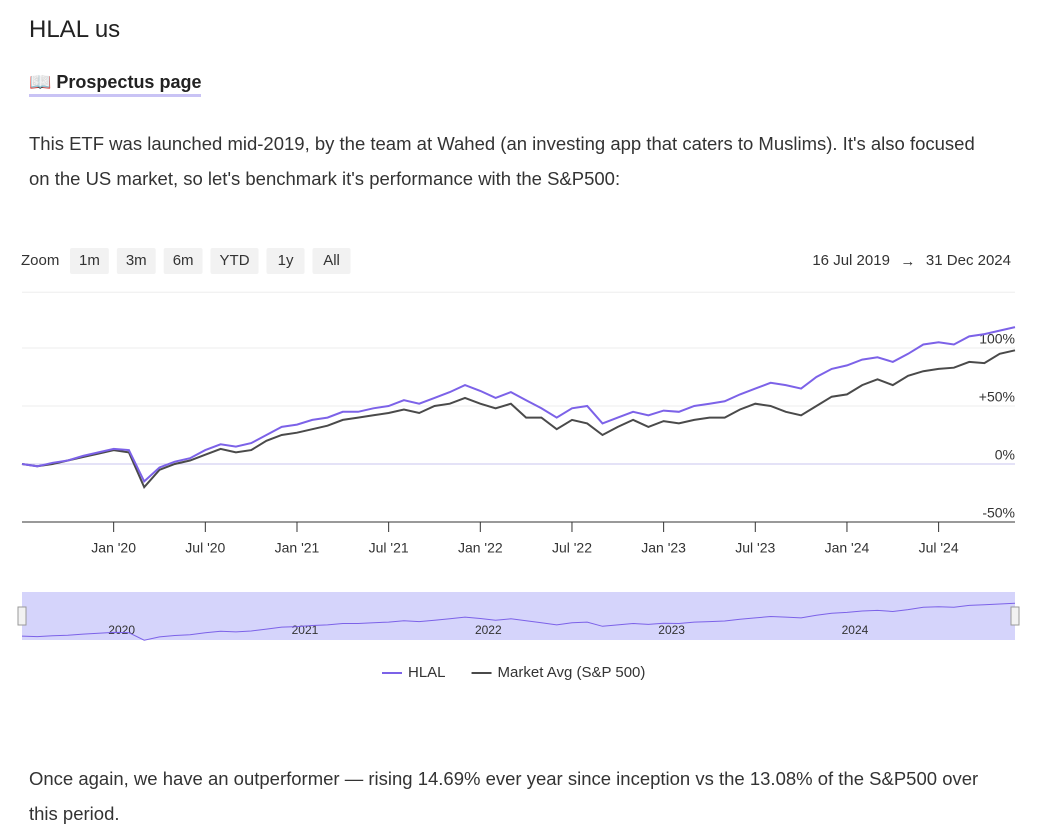 This screenshot has height=831, width=1040. What do you see at coordinates (572, 548) in the screenshot?
I see `x-tick-label: Jul '22` at bounding box center [572, 548].